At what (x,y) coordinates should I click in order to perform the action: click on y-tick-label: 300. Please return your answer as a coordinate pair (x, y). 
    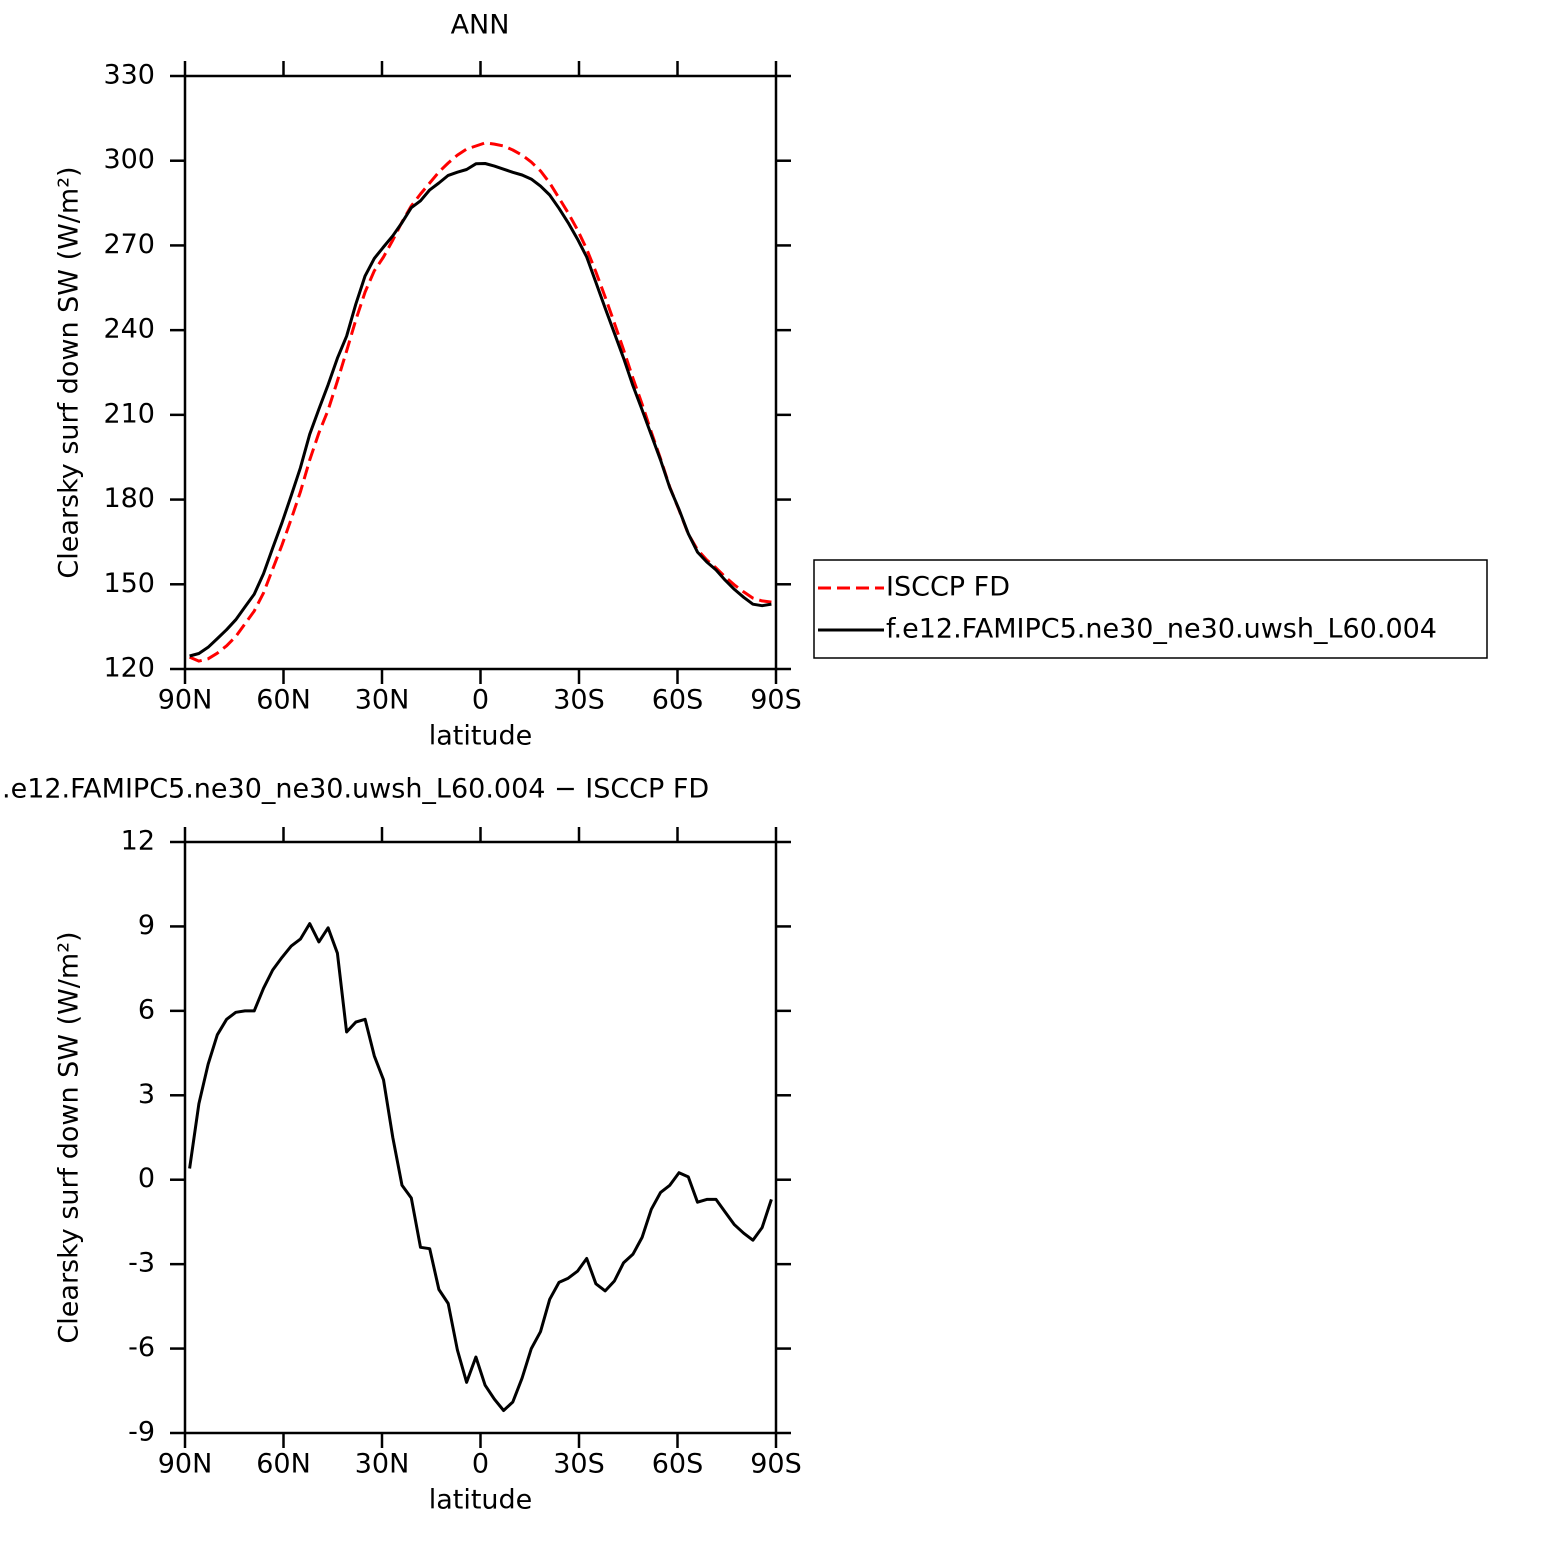
    Looking at the image, I should click on (129, 159).